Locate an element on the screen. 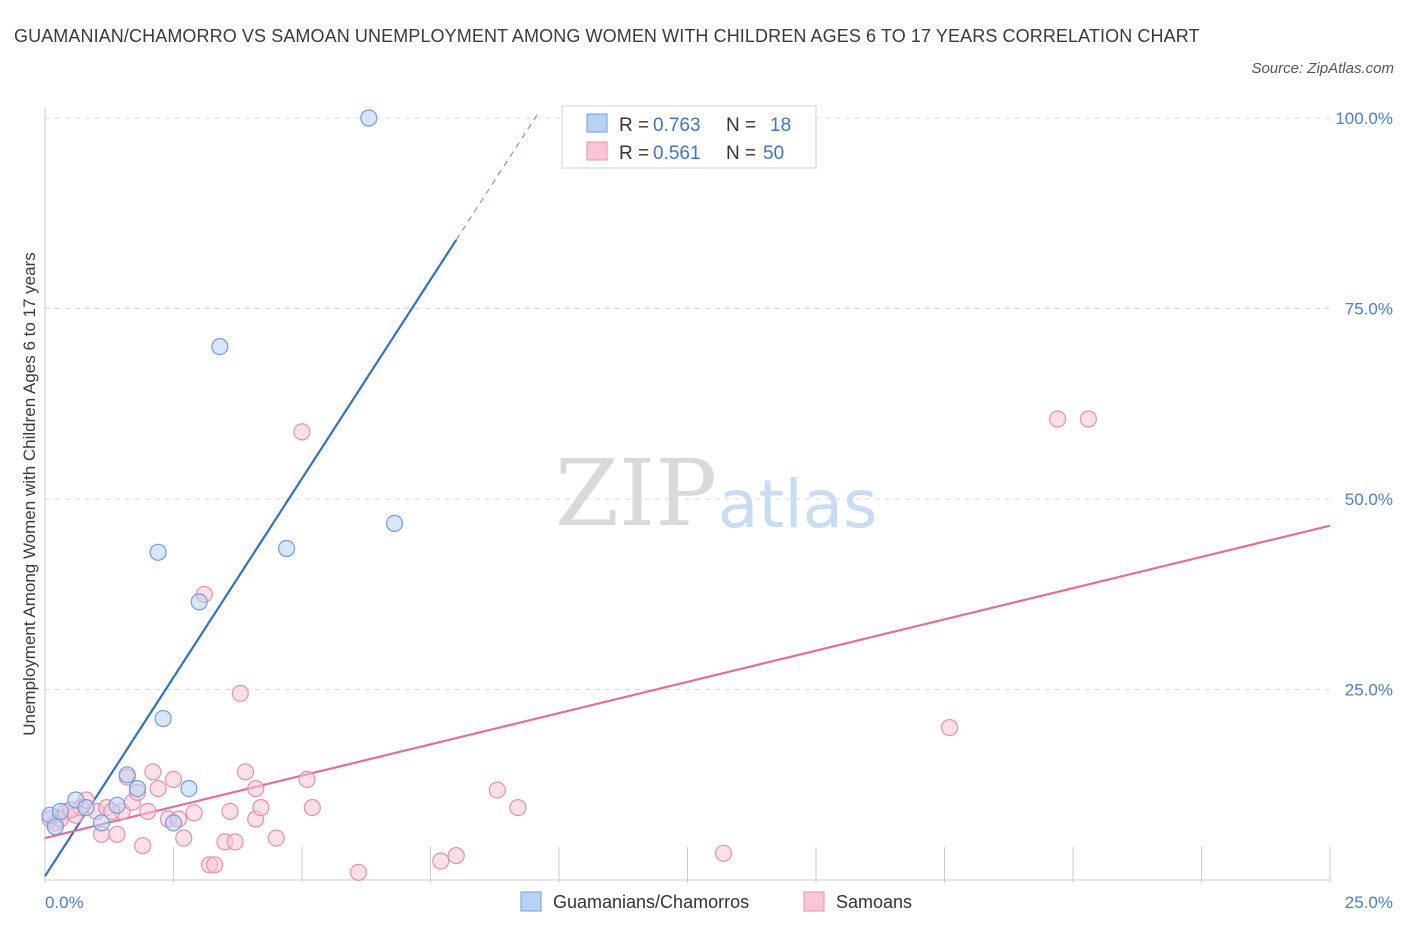 This screenshot has height=930, width=1406. x-tick-label-min: 0.0% is located at coordinates (64, 902).